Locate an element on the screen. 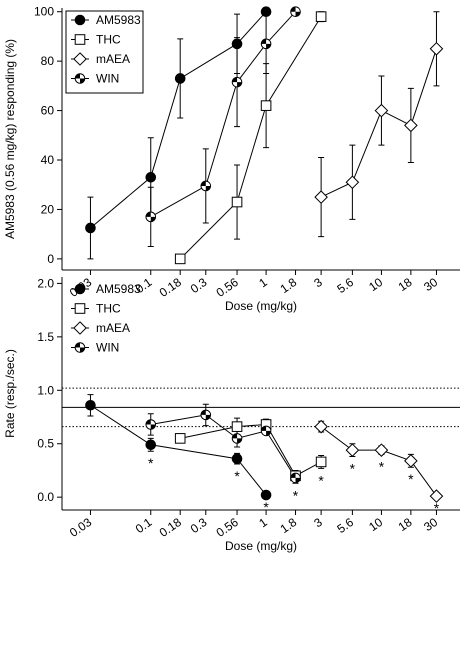  y-tick-label: 0.0 is located at coordinates (45, 497).